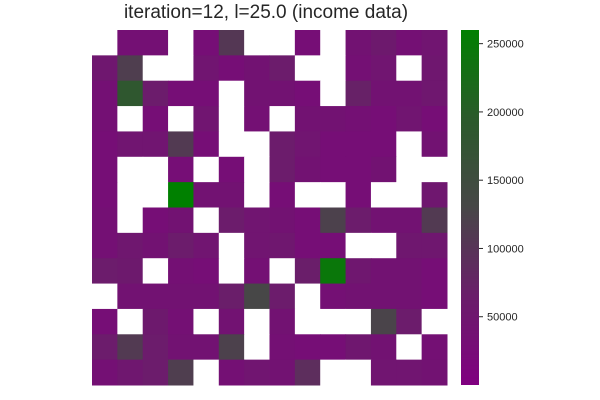 This screenshot has width=600, height=400. I want to click on colorbar-tick-label: 150000, so click(505, 181).